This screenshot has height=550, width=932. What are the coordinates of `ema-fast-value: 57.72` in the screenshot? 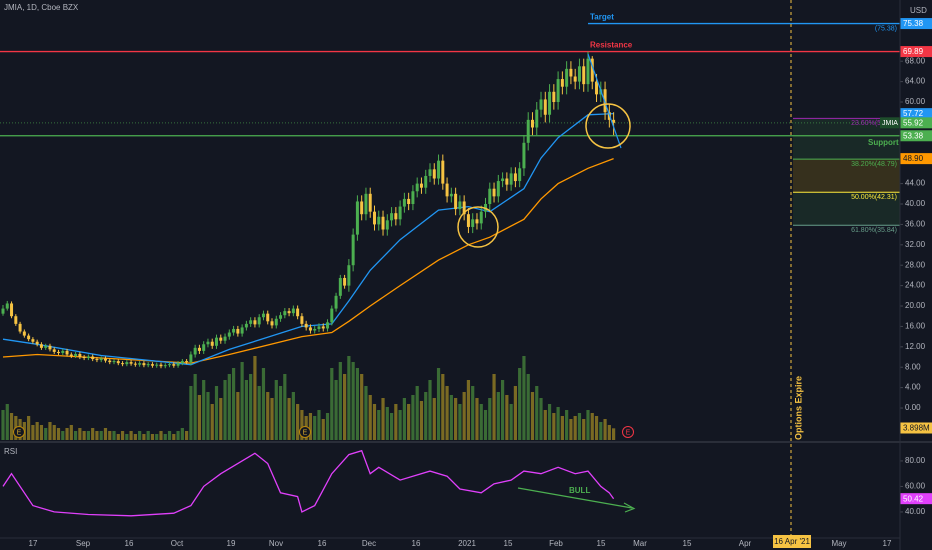 It's located at (913, 113).